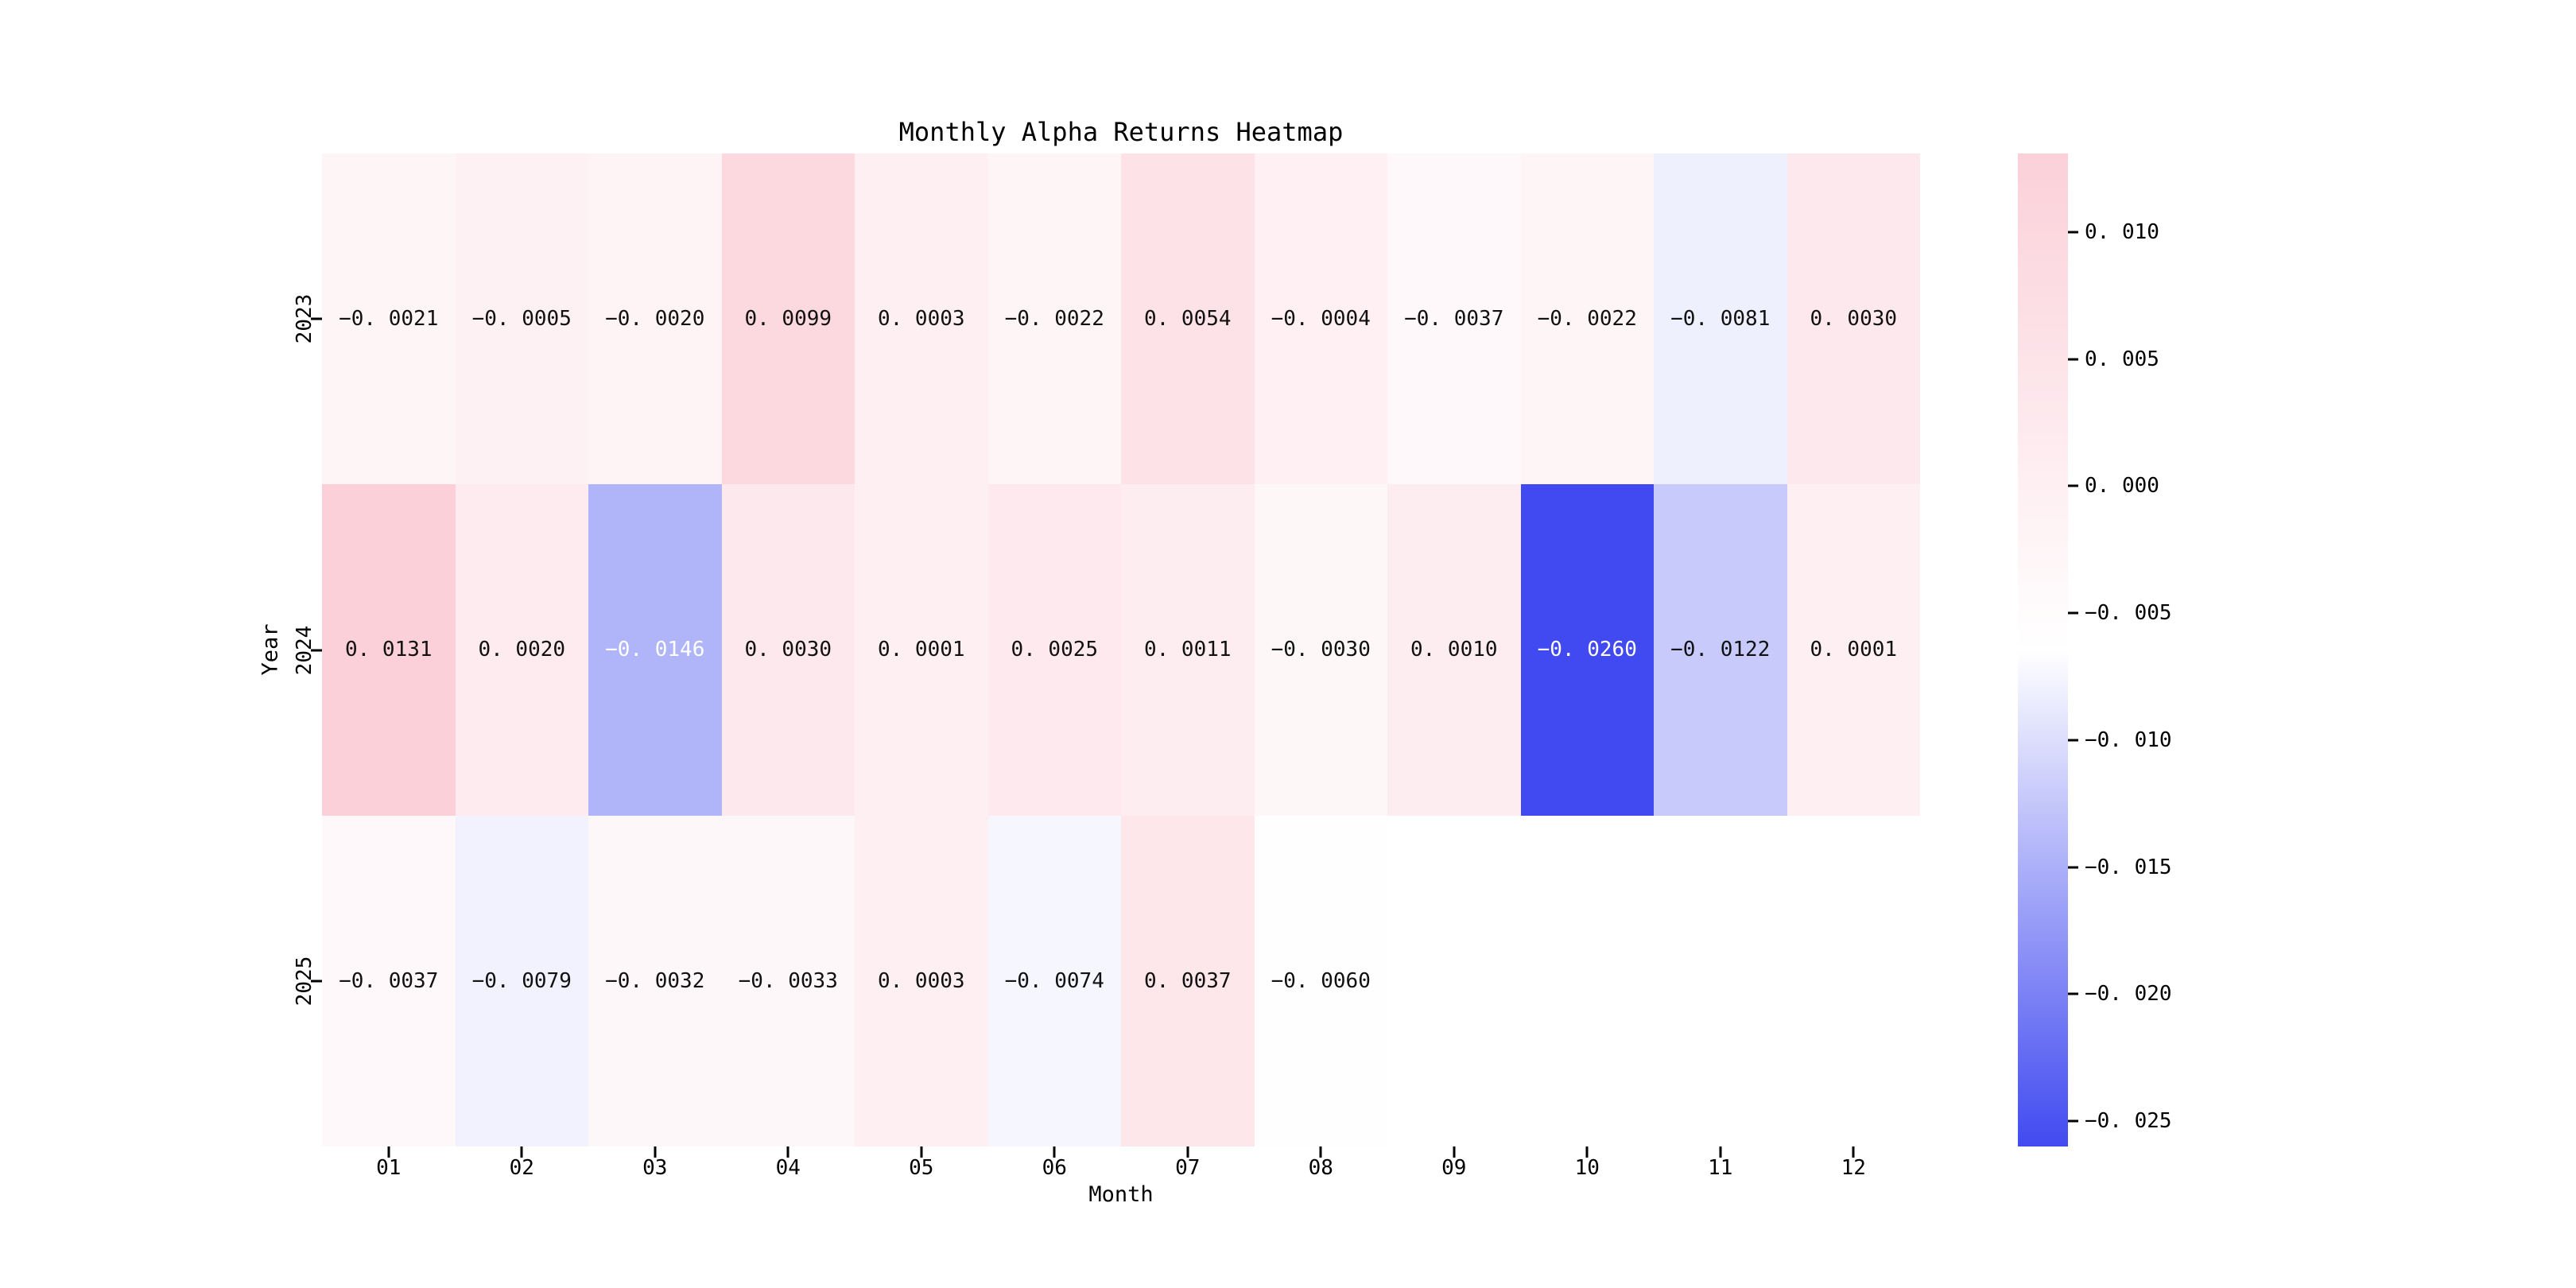 The image size is (2576, 1288). I want to click on cell-value: 0. 0099, so click(788, 320).